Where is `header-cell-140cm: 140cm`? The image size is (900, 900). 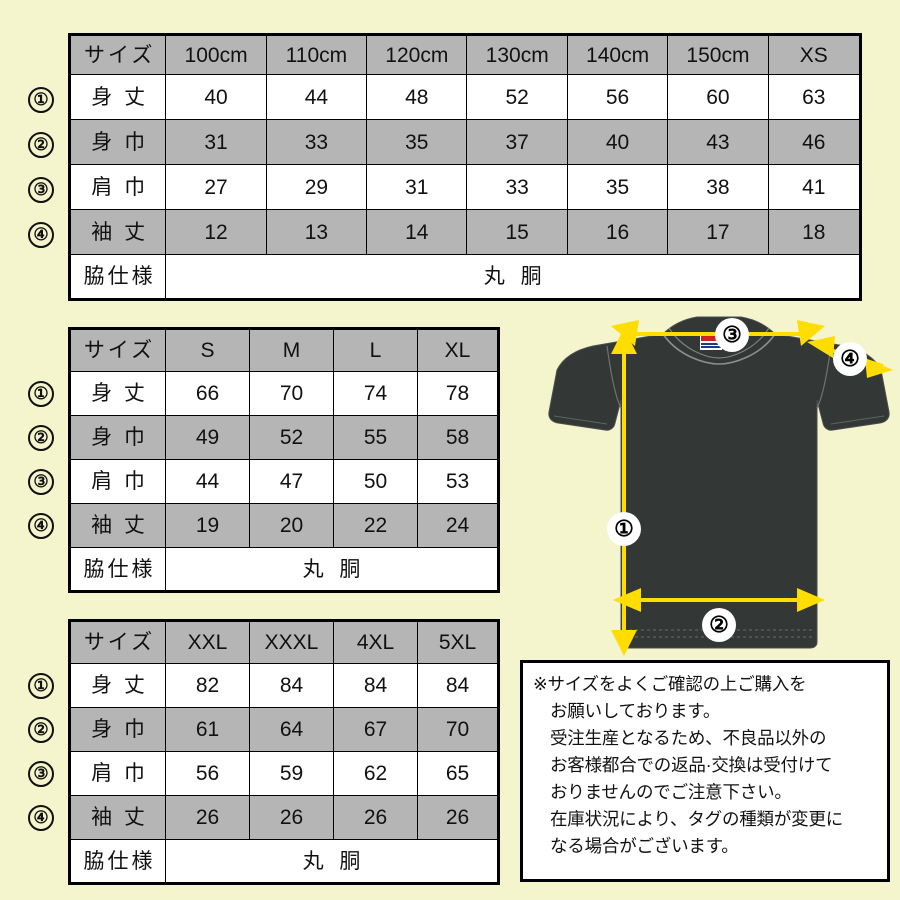
header-cell-140cm: 140cm is located at coordinates (617, 54).